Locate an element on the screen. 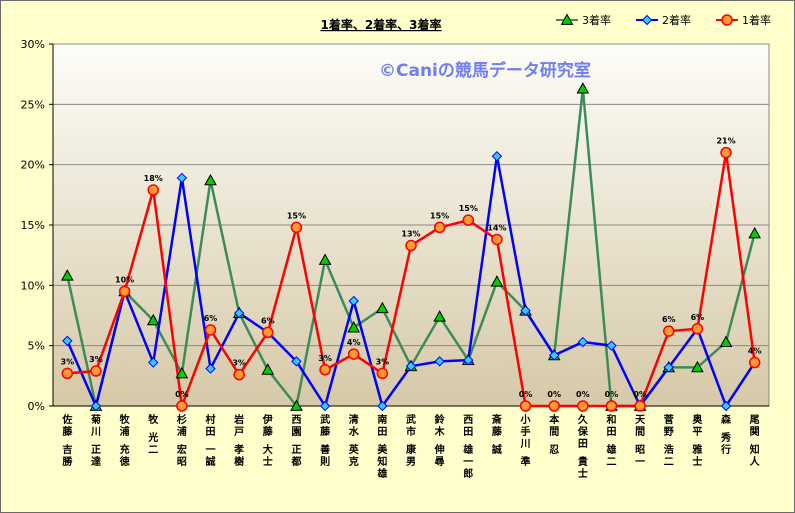 The image size is (795, 513). x-category-label: 佐藤吉勝 is located at coordinates (67, 440).